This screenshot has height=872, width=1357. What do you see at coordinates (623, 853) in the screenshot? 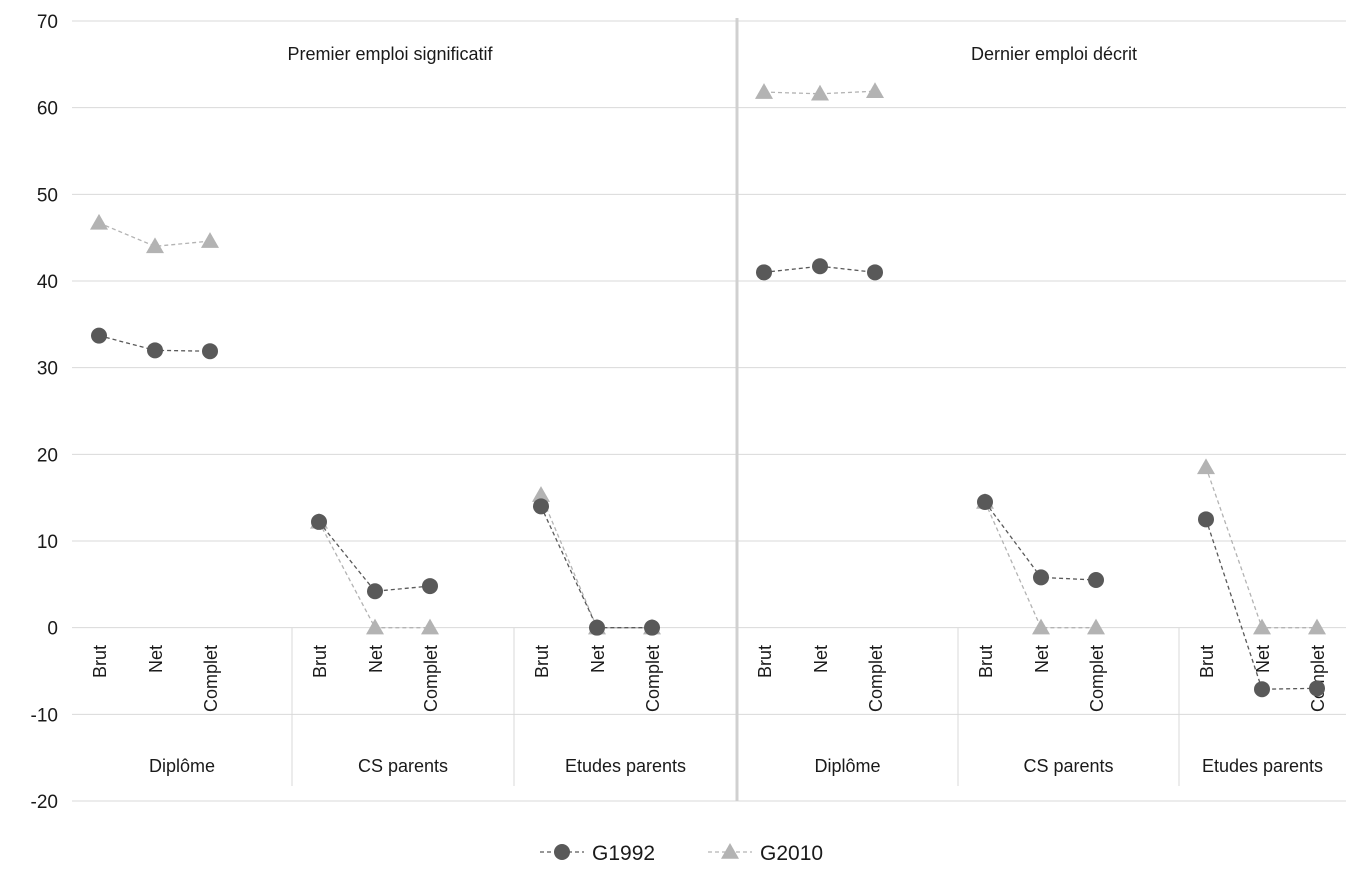
I see `legend-label: G1992` at bounding box center [623, 853].